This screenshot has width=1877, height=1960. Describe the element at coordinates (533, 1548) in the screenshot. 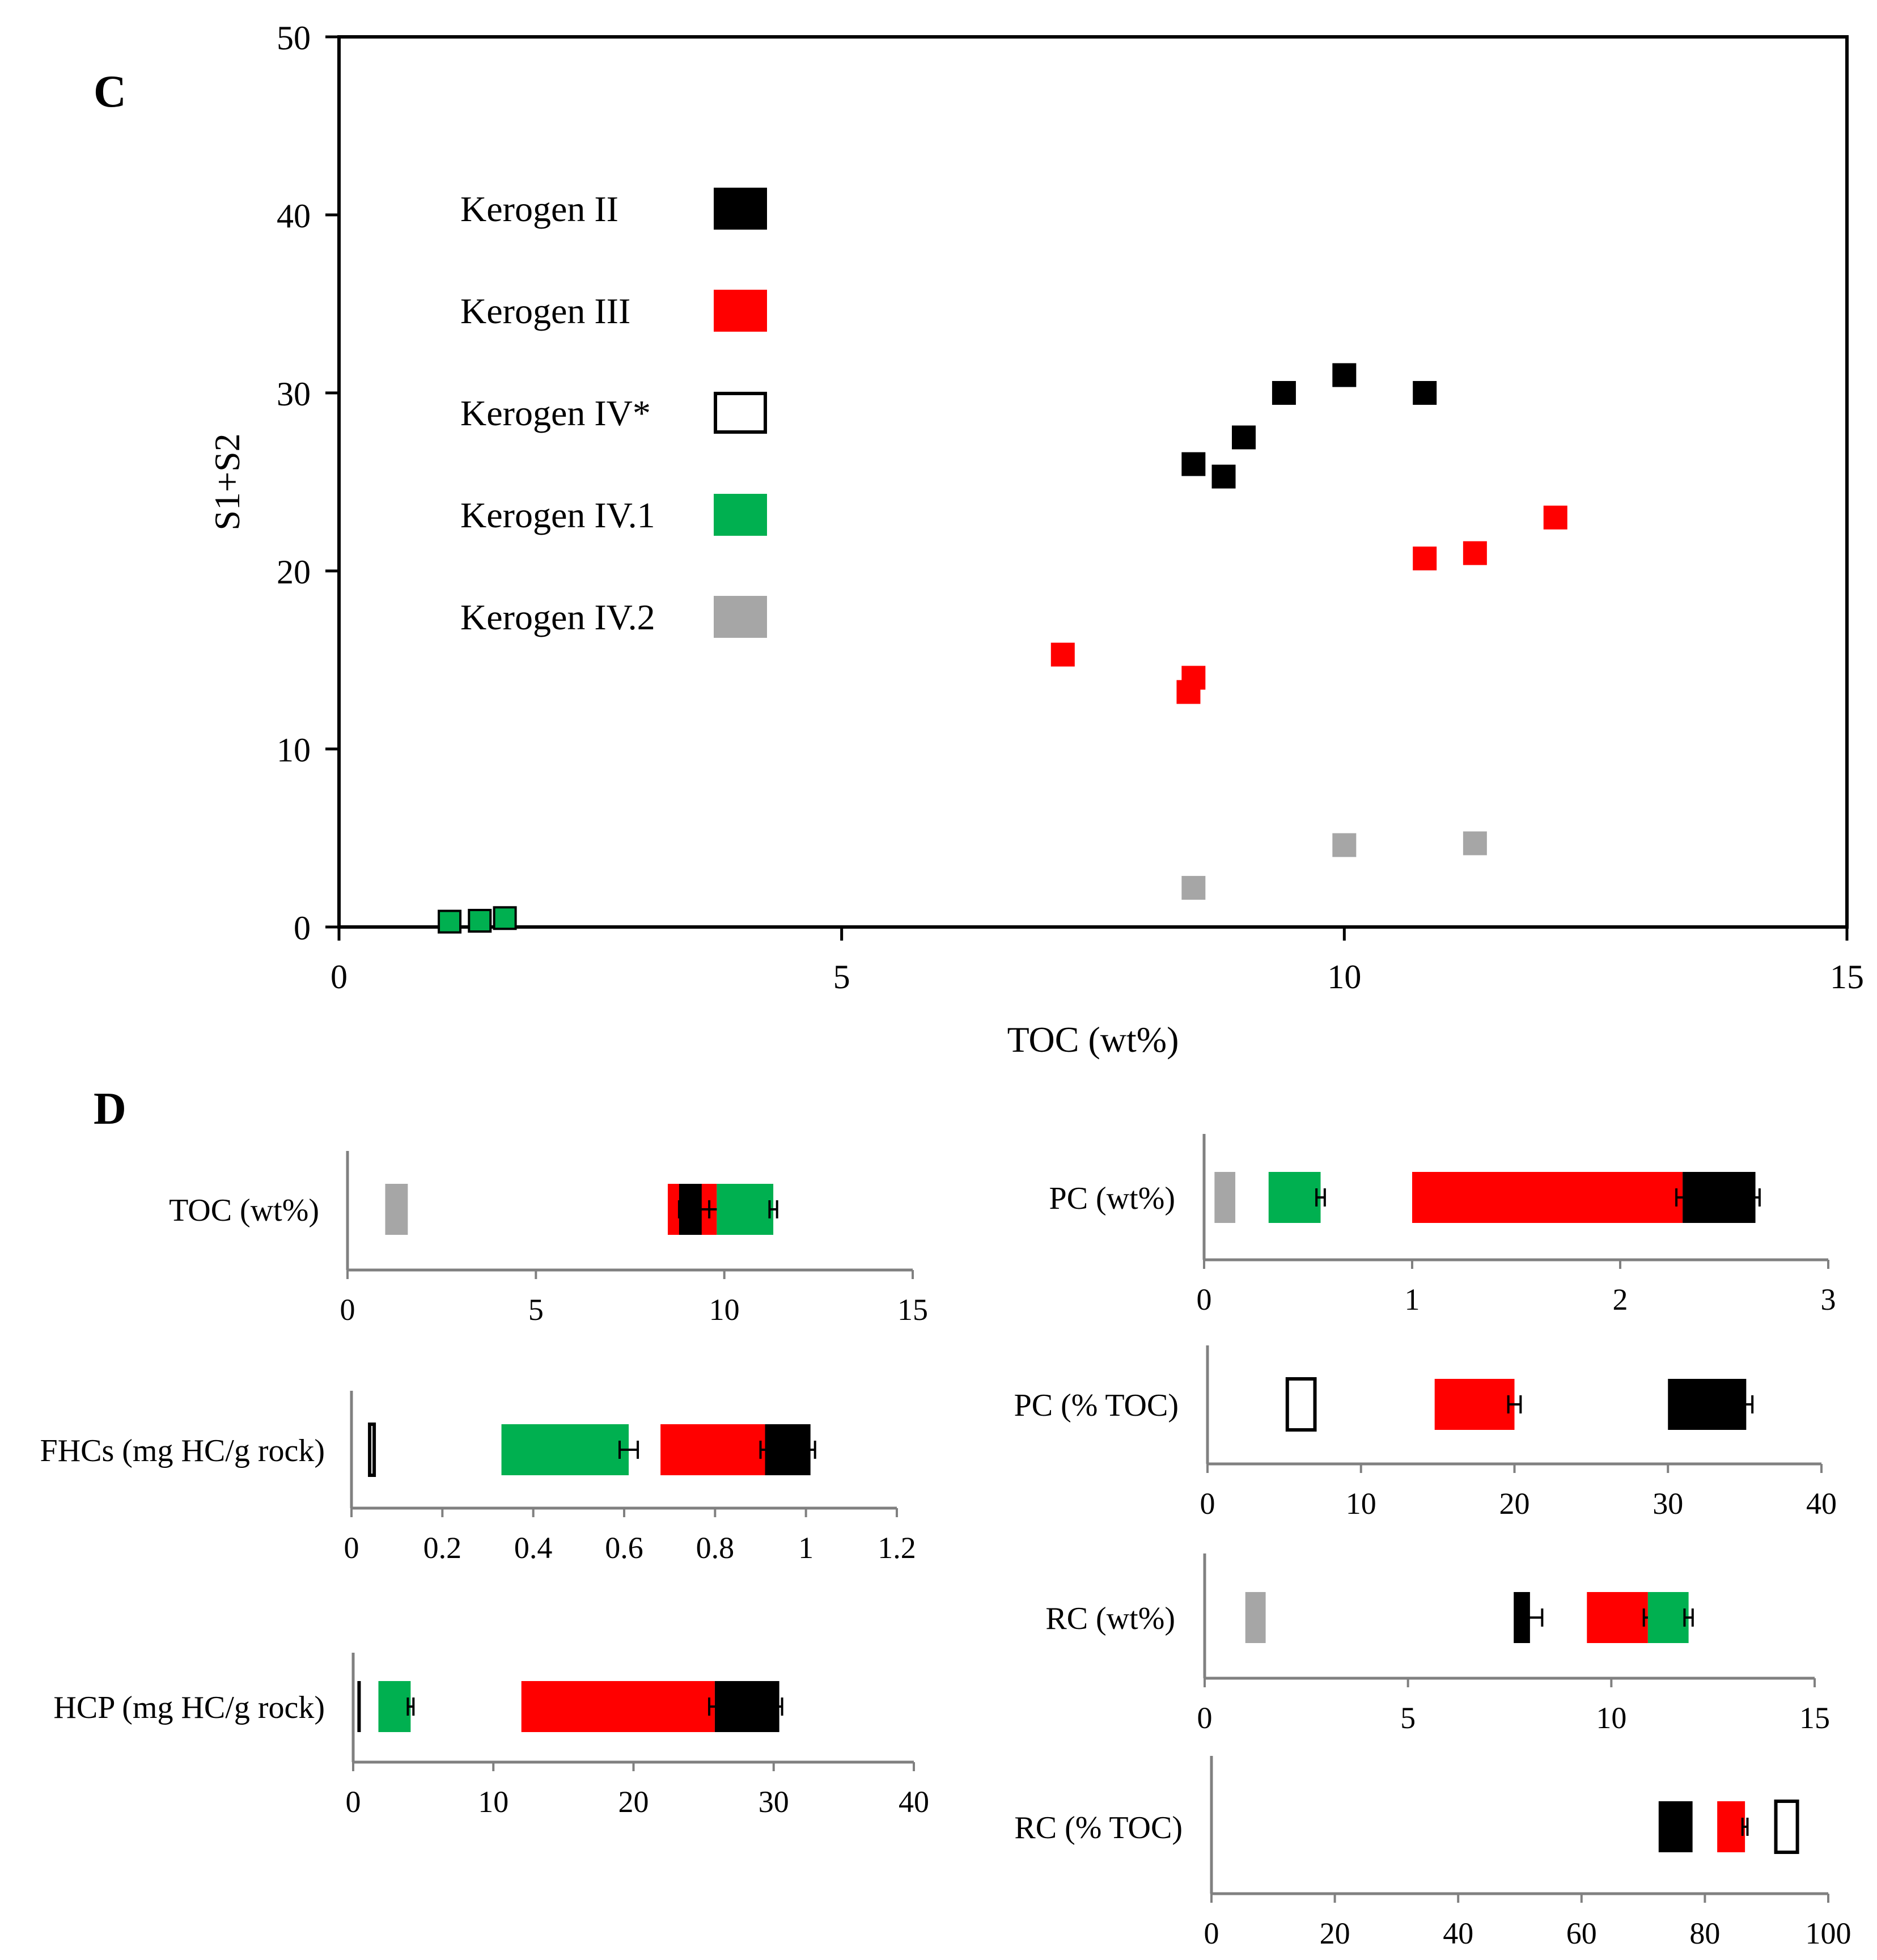

I see `x-tick-label: 0.4` at that location.